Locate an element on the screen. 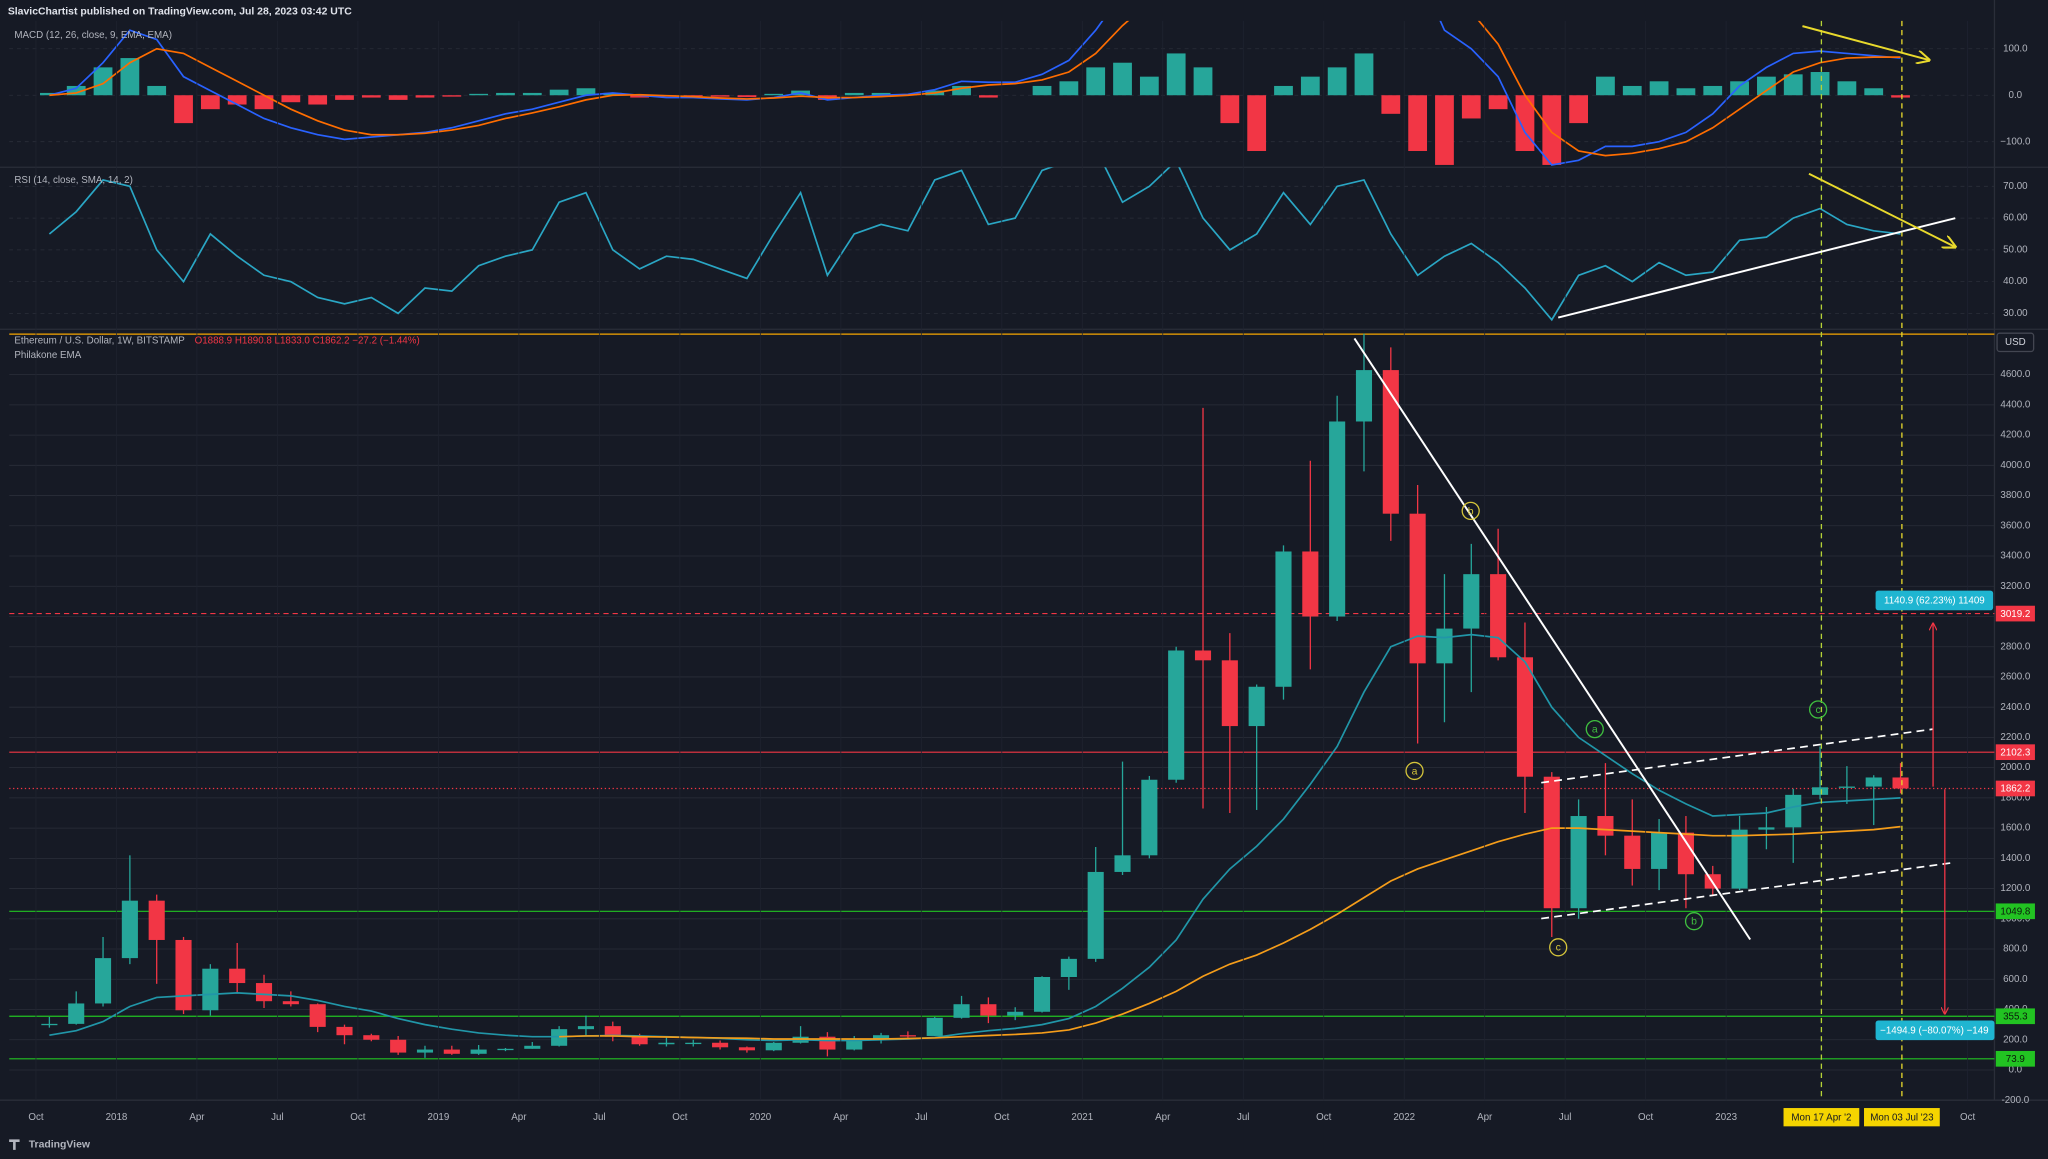 This screenshot has height=1159, width=2048. x-tick-label: 2019 is located at coordinates (439, 1117).